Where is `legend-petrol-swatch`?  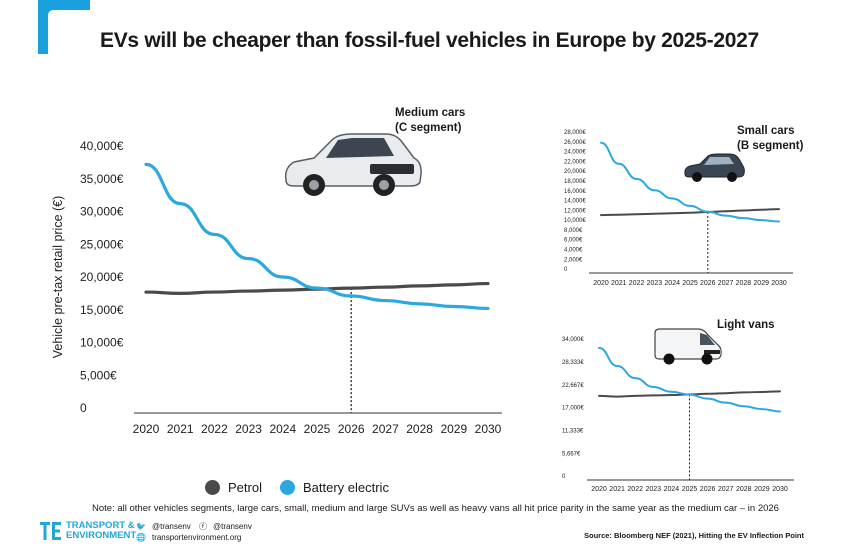 legend-petrol-swatch is located at coordinates (212, 487).